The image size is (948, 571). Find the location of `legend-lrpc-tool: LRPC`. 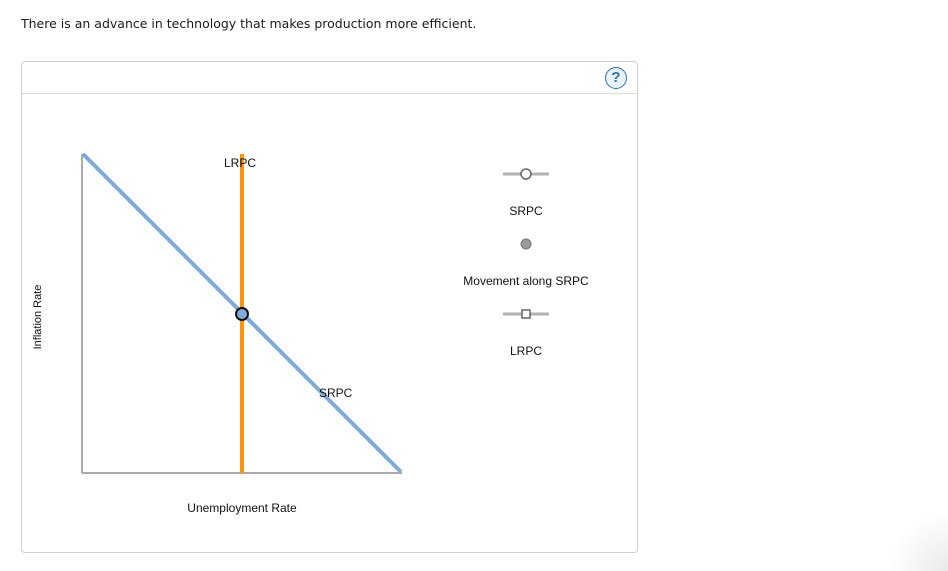

legend-lrpc-tool: LRPC is located at coordinates (526, 333).